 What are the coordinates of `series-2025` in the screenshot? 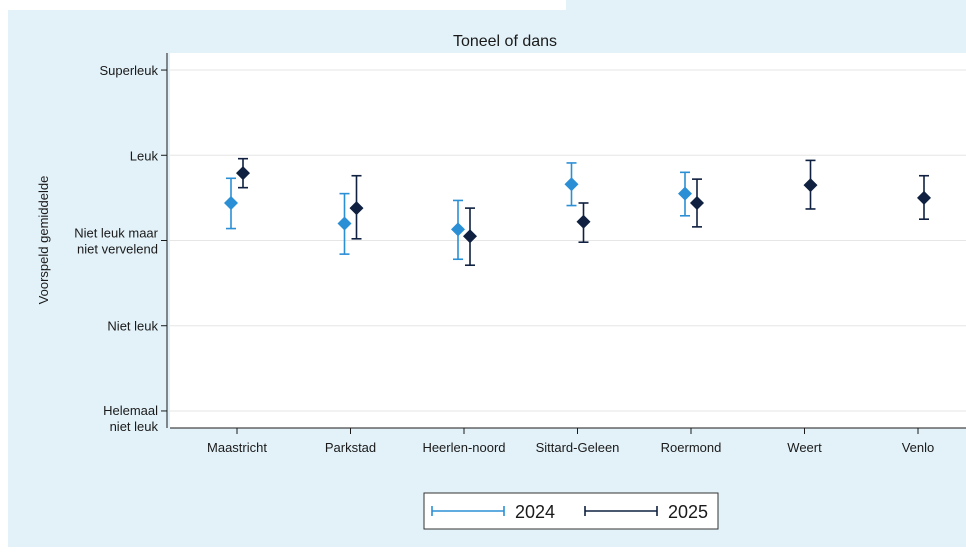 It's located at (583, 212).